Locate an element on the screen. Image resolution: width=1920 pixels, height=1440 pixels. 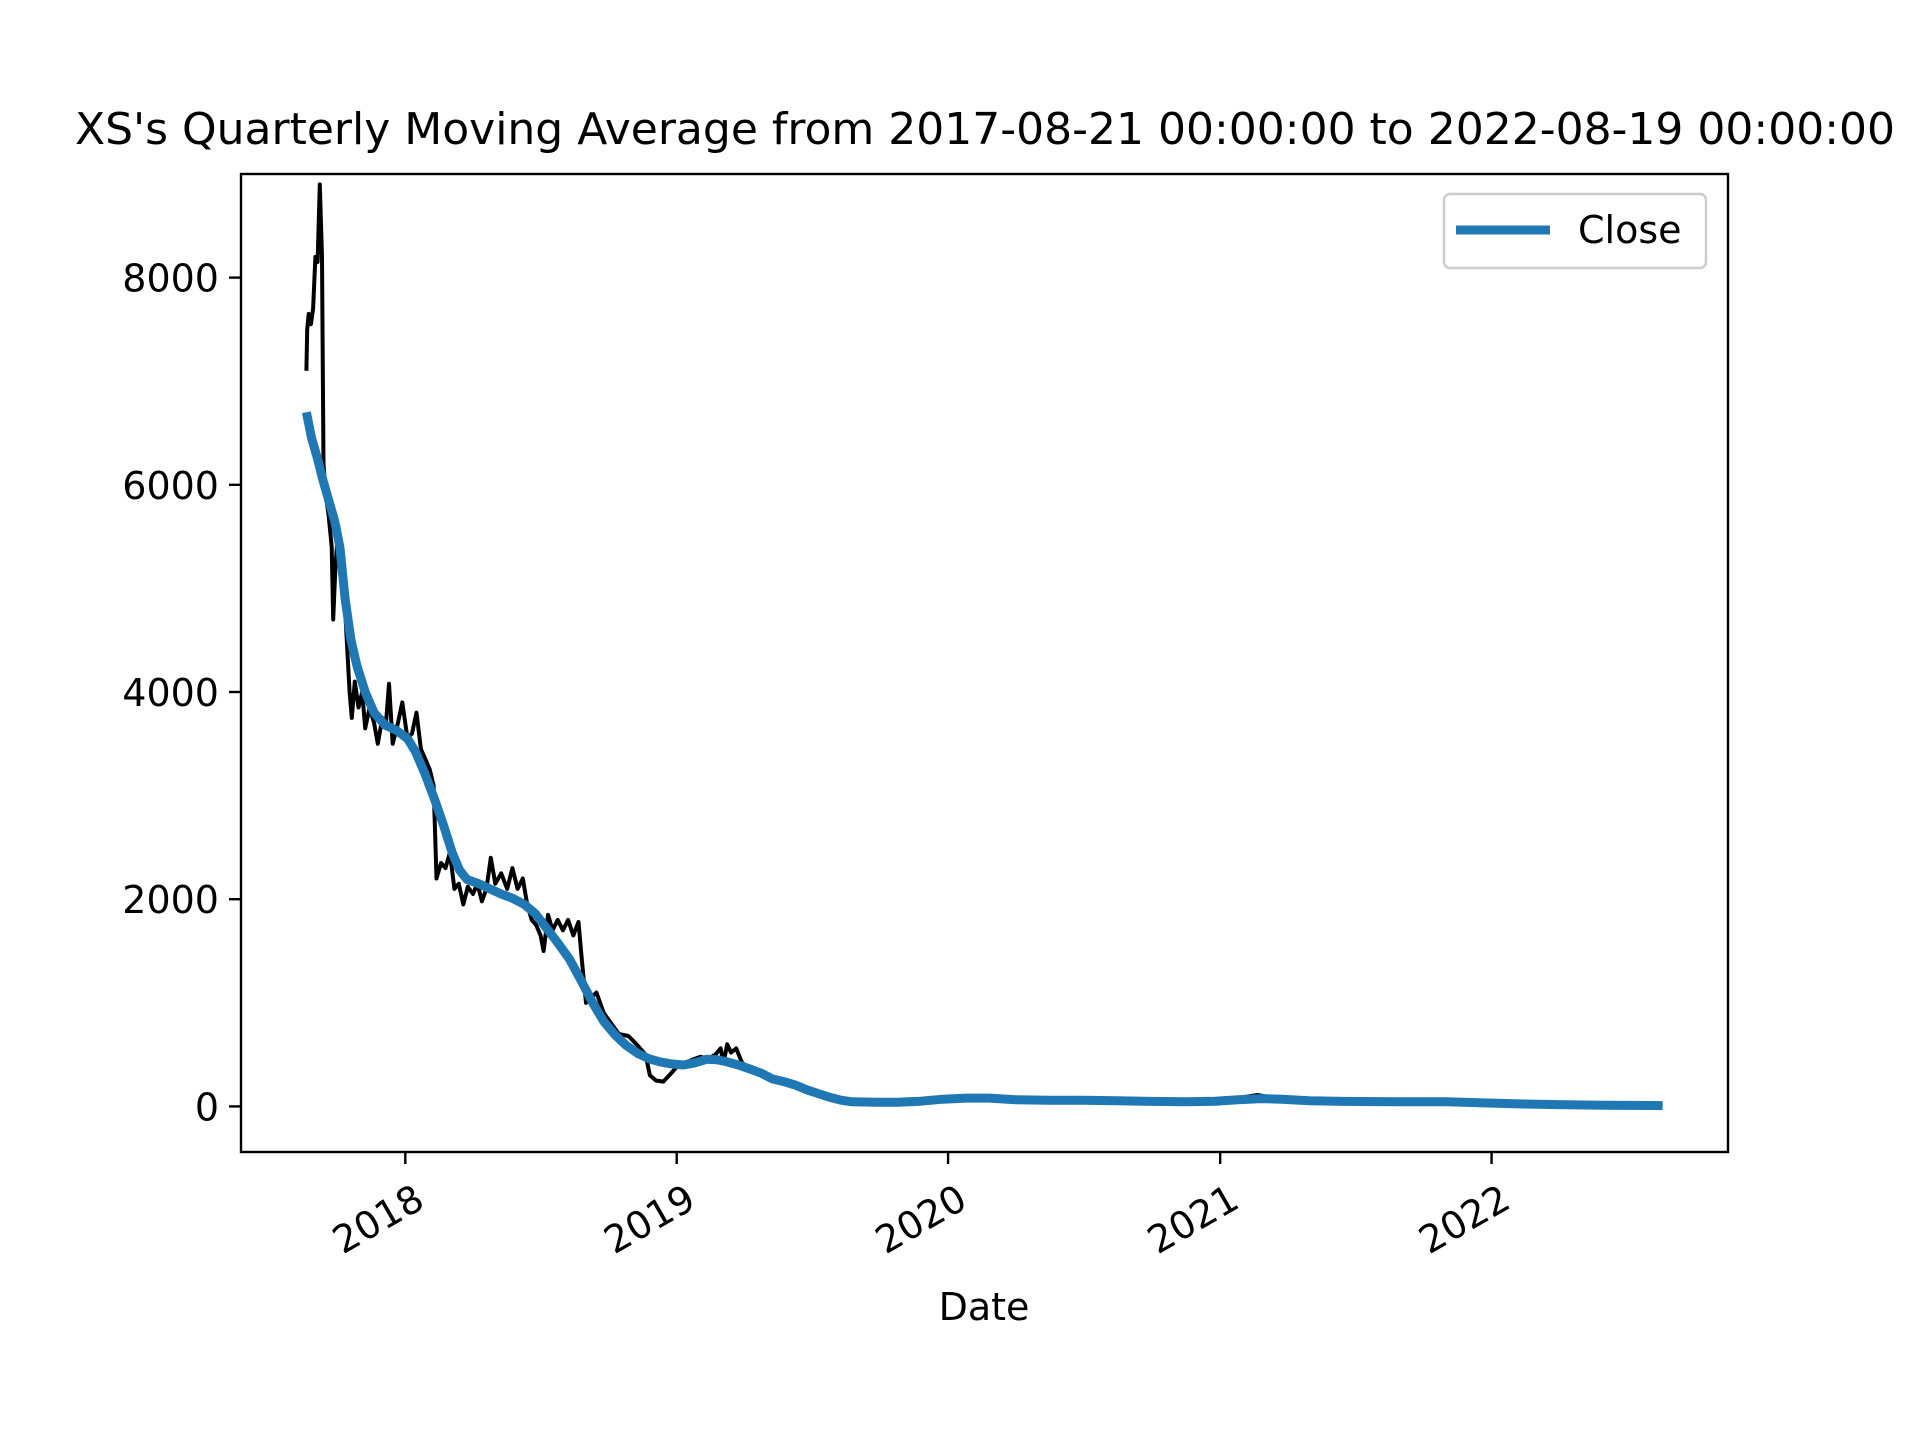
legend: Close is located at coordinates (1575, 231).